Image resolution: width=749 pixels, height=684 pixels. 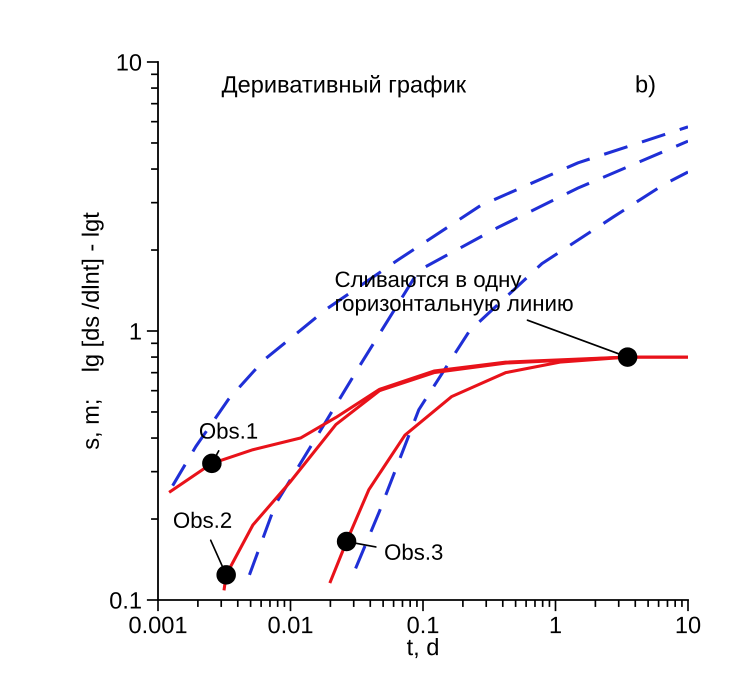 I want to click on x-tick-label: 1, so click(x=555, y=625).